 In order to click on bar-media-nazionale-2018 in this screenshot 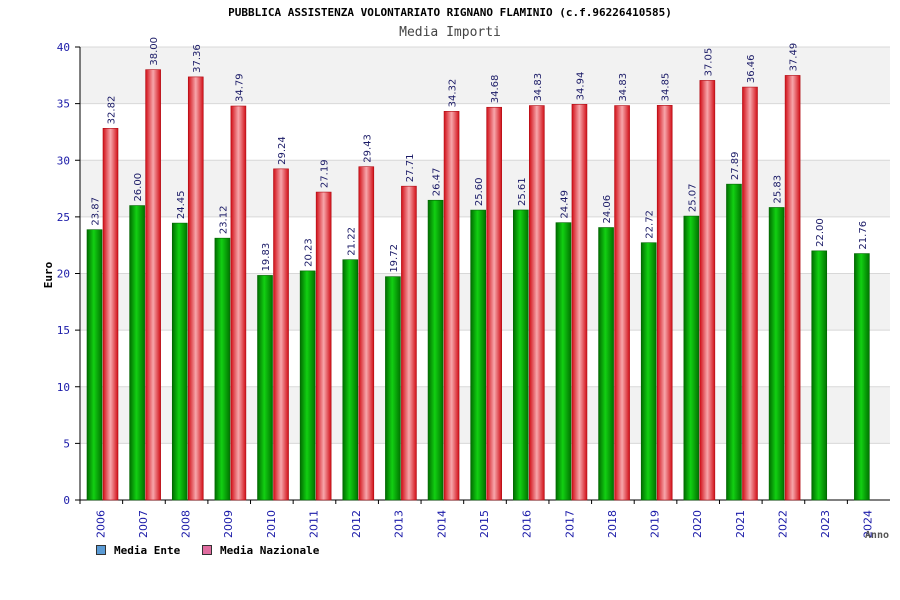, I will do `click(622, 303)`.